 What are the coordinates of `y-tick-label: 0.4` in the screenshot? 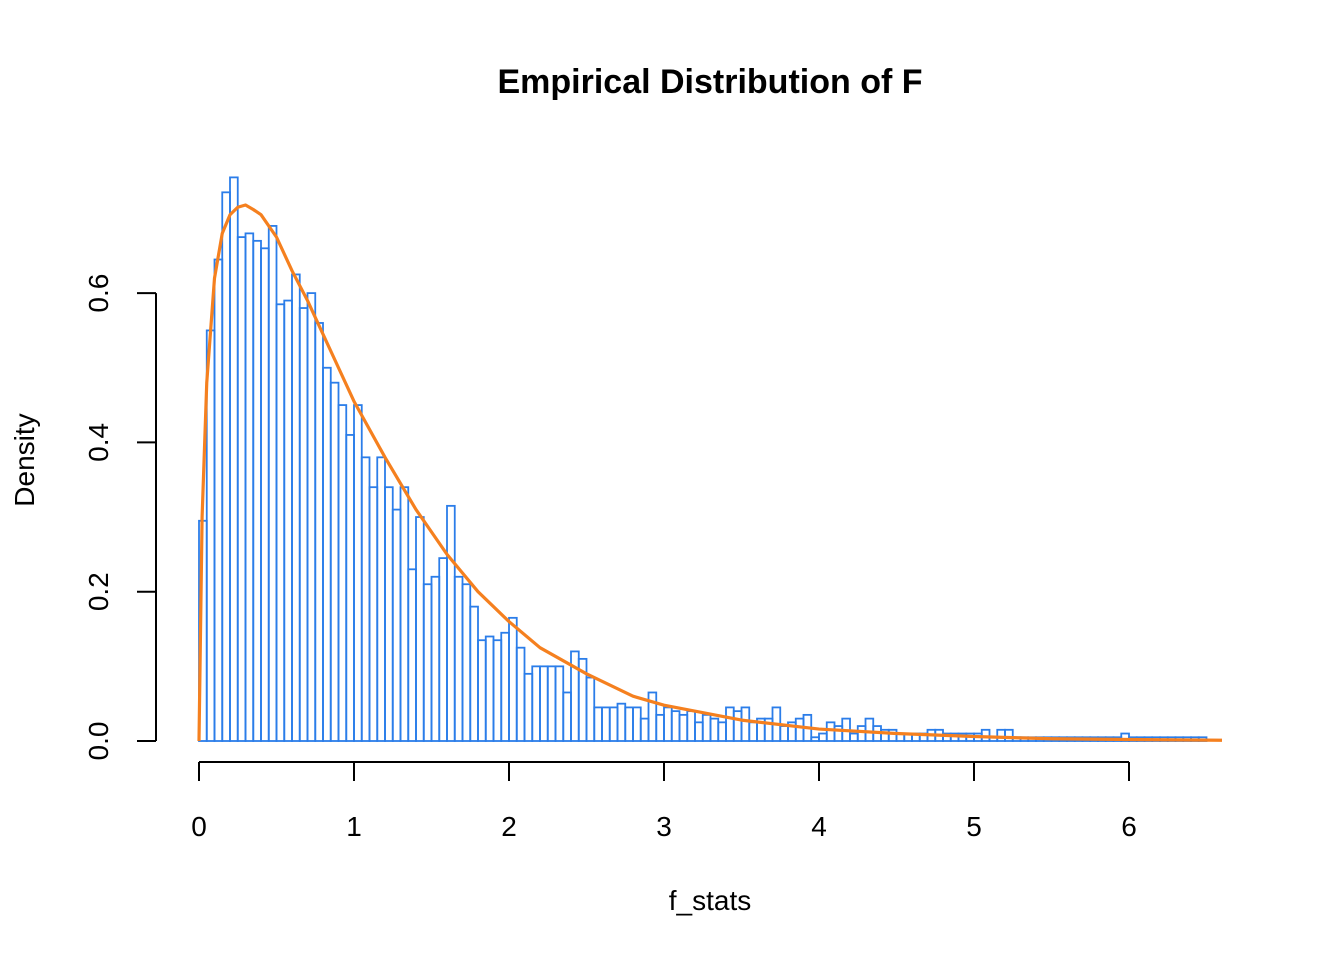 It's located at (98, 442).